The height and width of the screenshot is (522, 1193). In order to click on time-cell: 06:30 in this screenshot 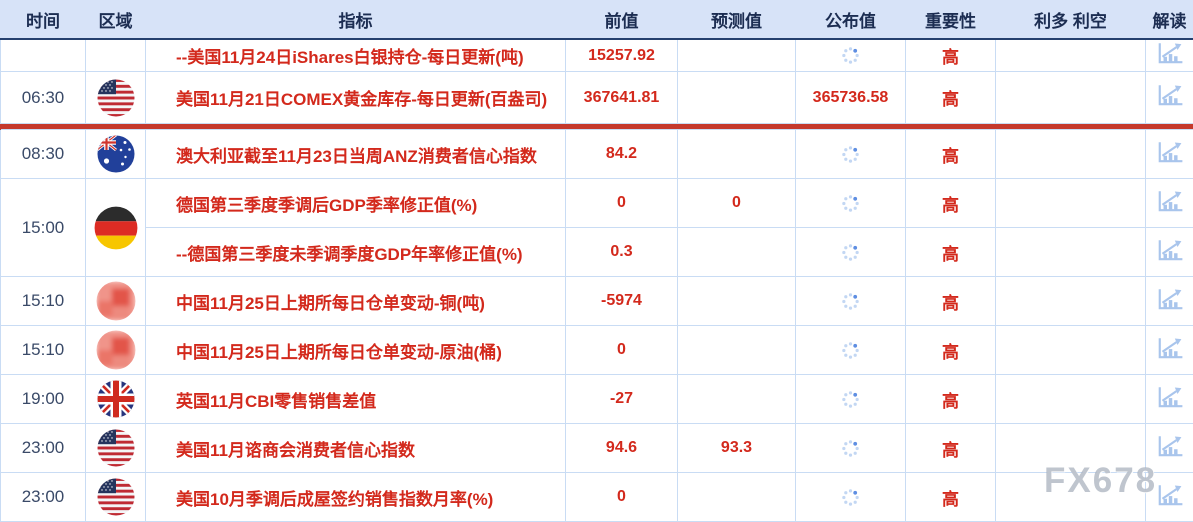, I will do `click(43, 98)`.